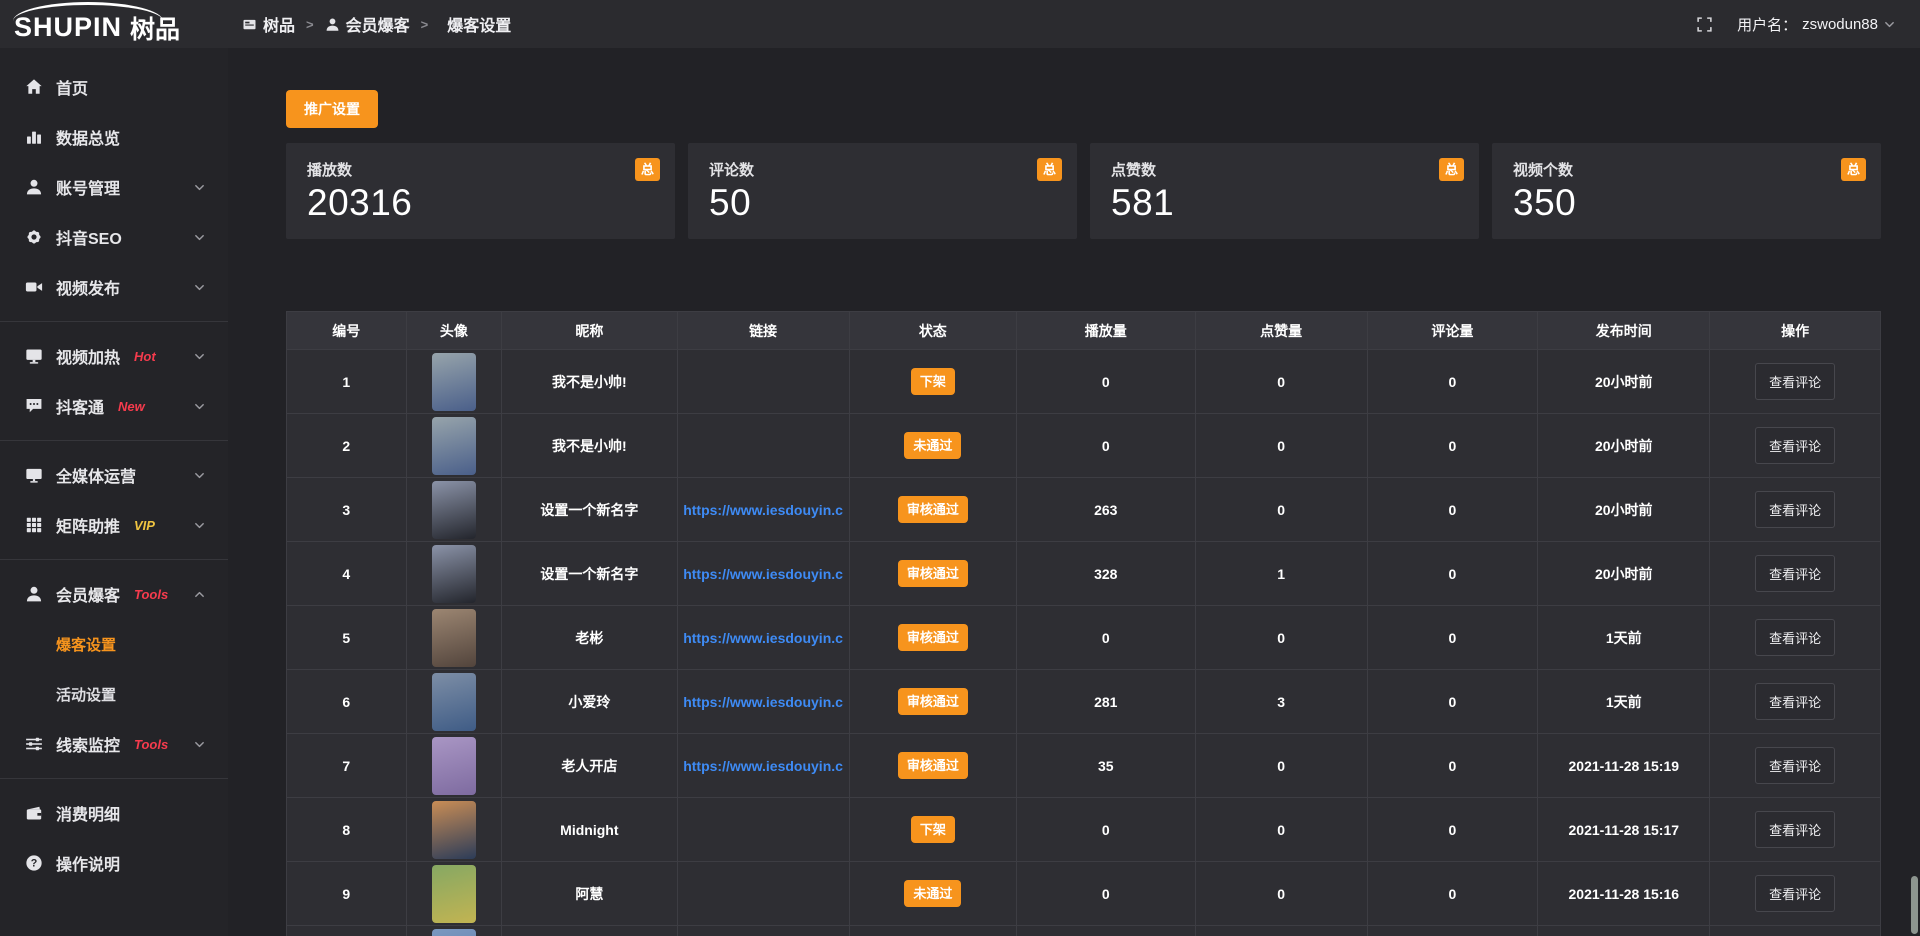 This screenshot has width=1920, height=936. What do you see at coordinates (114, 694) in the screenshot?
I see `sidebar-item-activity-settings: 活动设置` at bounding box center [114, 694].